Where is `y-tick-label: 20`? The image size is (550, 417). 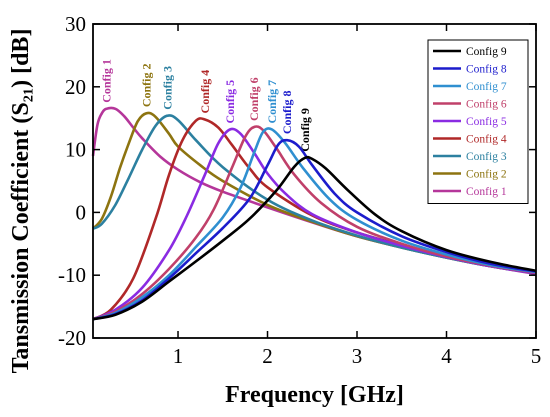
y-tick-label: 20 is located at coordinates (75, 87).